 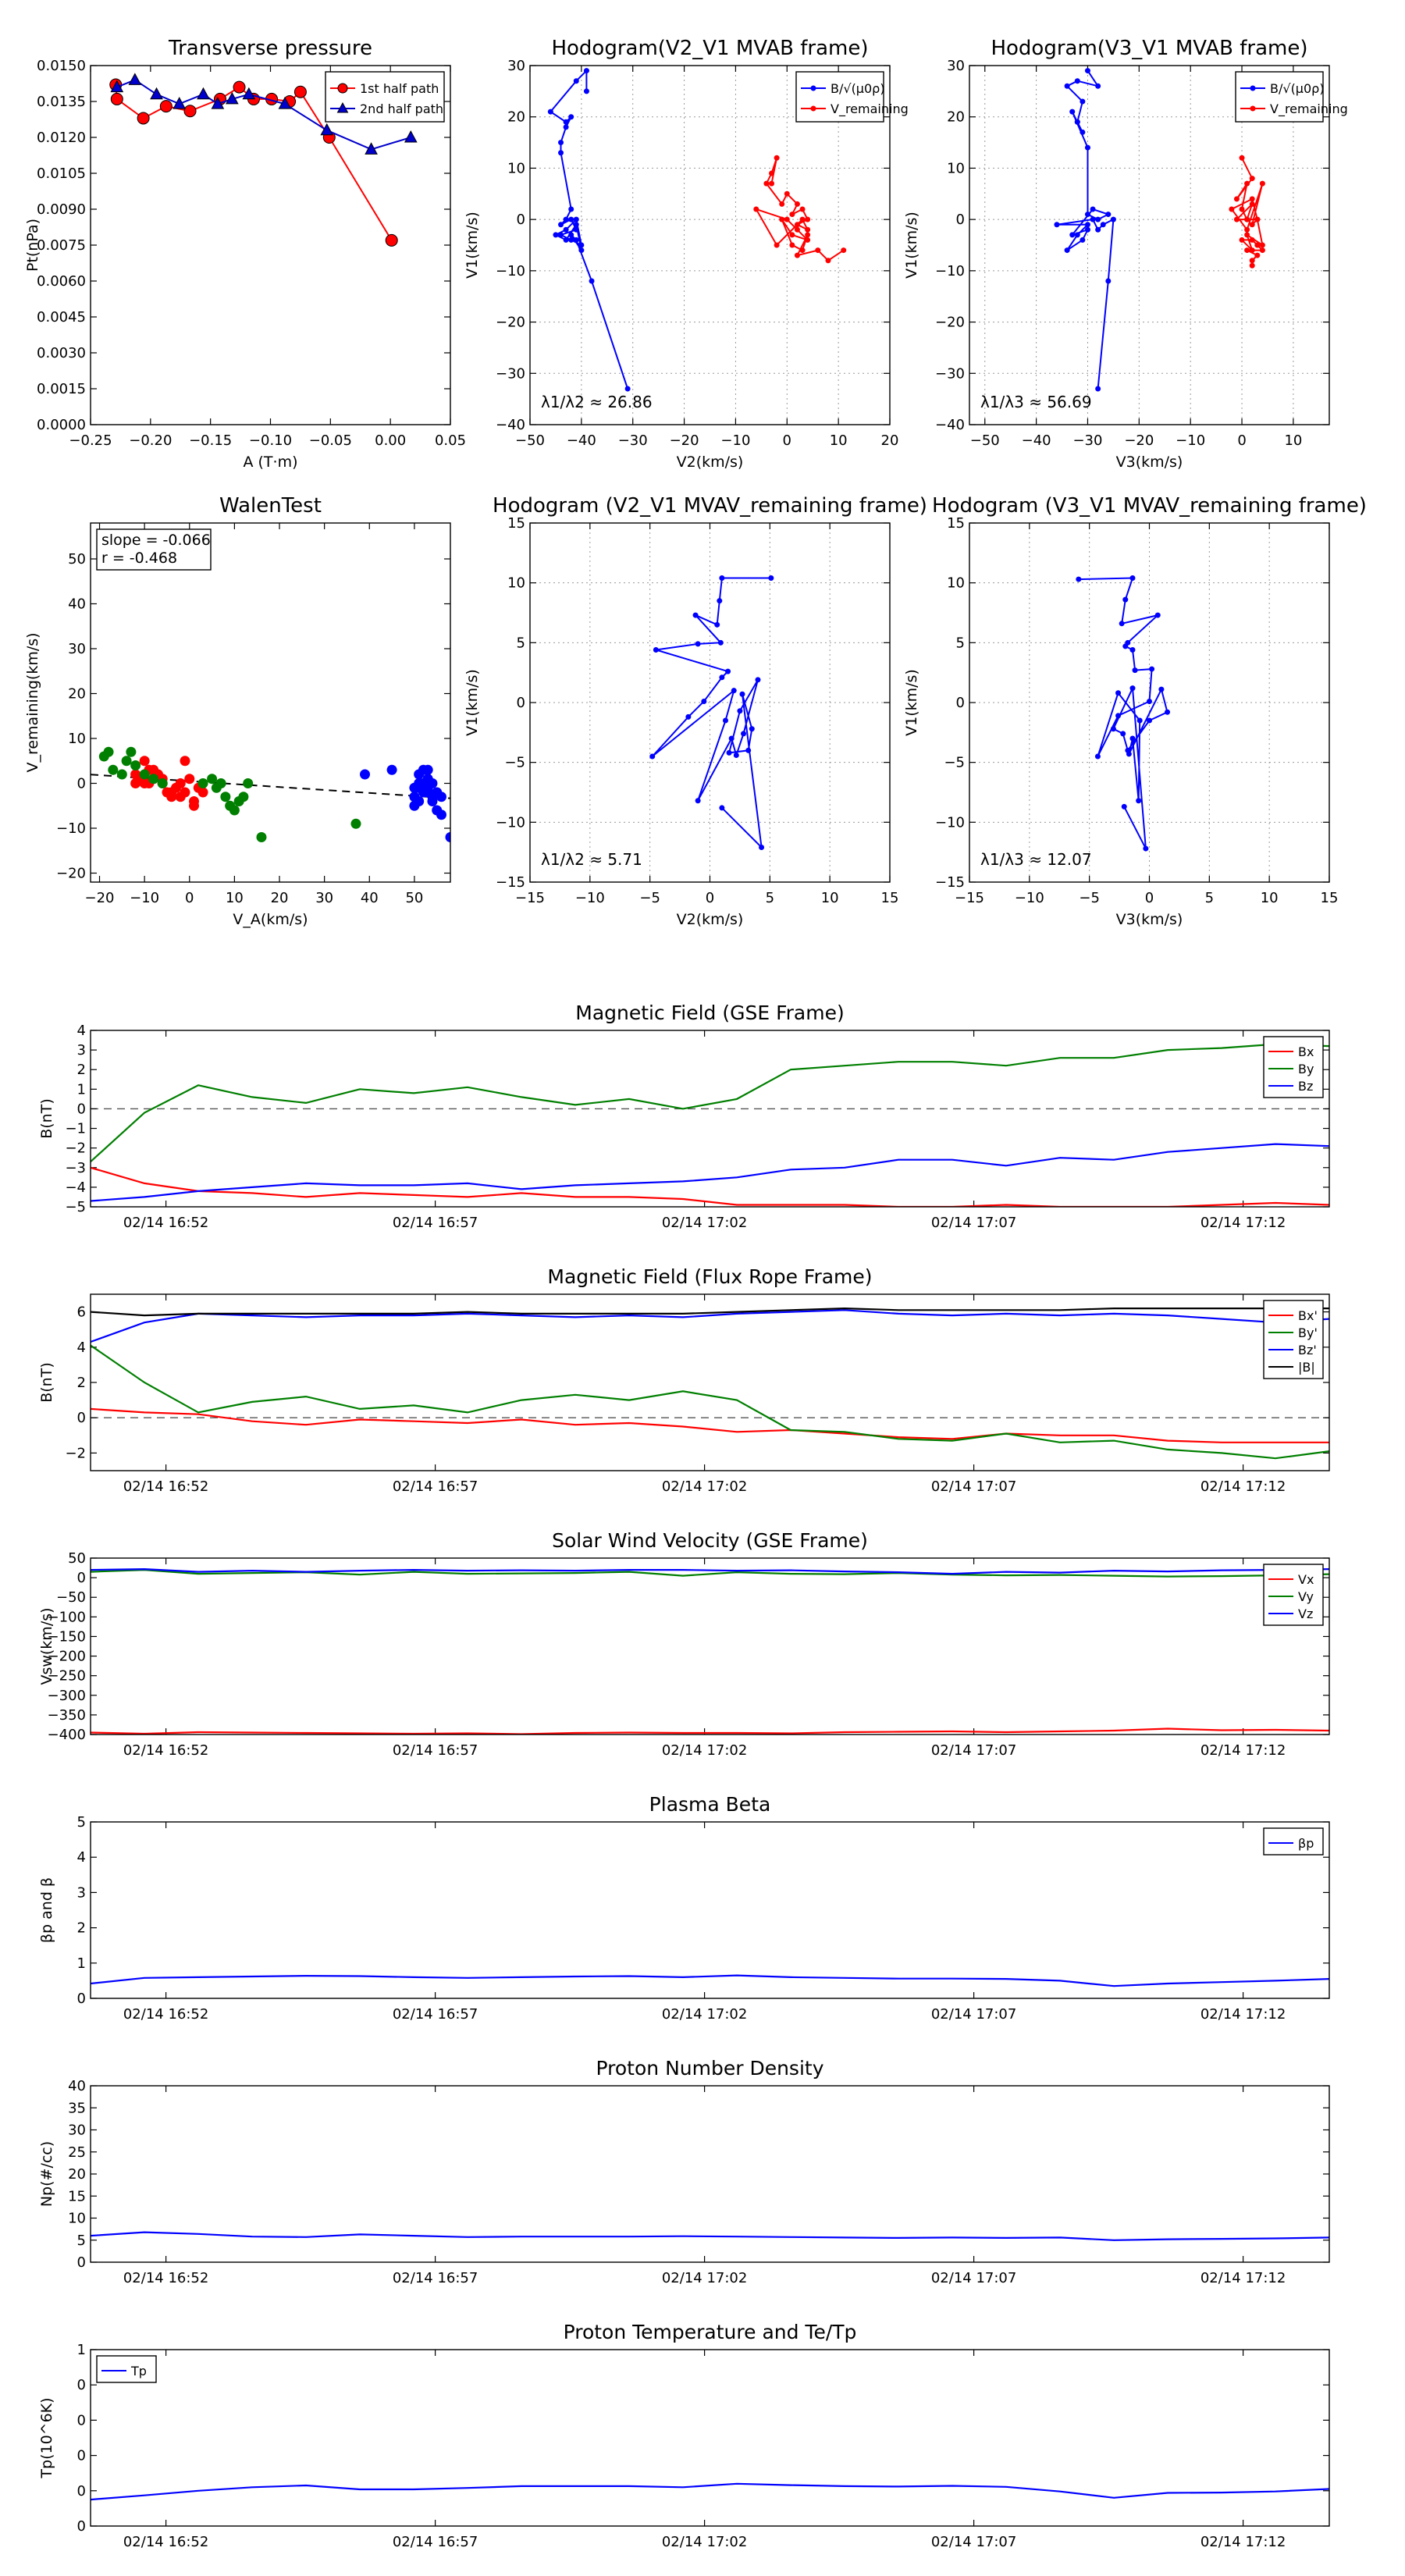 I want to click on y-tick-label: 0, so click(x=81, y=2385).